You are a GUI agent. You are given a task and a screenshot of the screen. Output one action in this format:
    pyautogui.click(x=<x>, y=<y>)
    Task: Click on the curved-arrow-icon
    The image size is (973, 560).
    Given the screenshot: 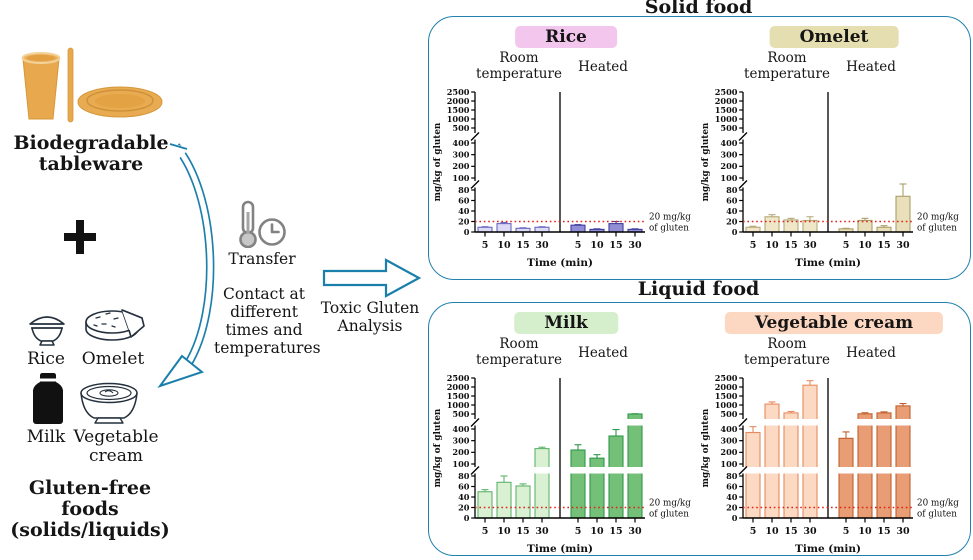 What is the action you would take?
    pyautogui.click(x=186, y=265)
    